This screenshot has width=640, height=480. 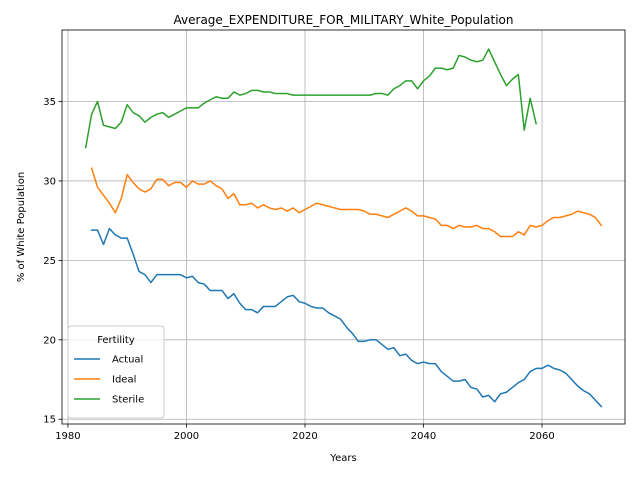 What do you see at coordinates (49, 261) in the screenshot?
I see `y-tick-label: 25` at bounding box center [49, 261].